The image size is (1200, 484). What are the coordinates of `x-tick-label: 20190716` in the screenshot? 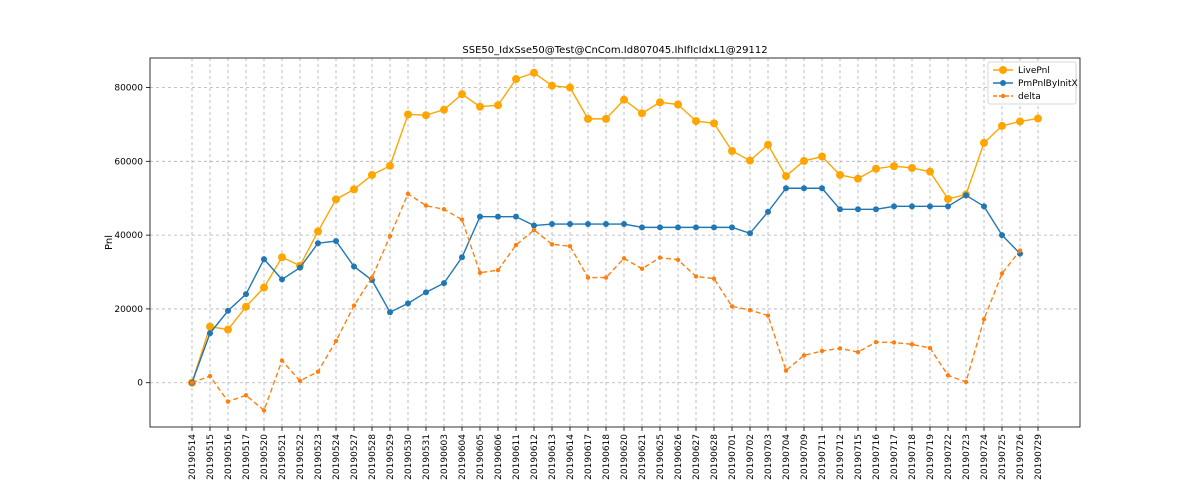 It's located at (877, 457).